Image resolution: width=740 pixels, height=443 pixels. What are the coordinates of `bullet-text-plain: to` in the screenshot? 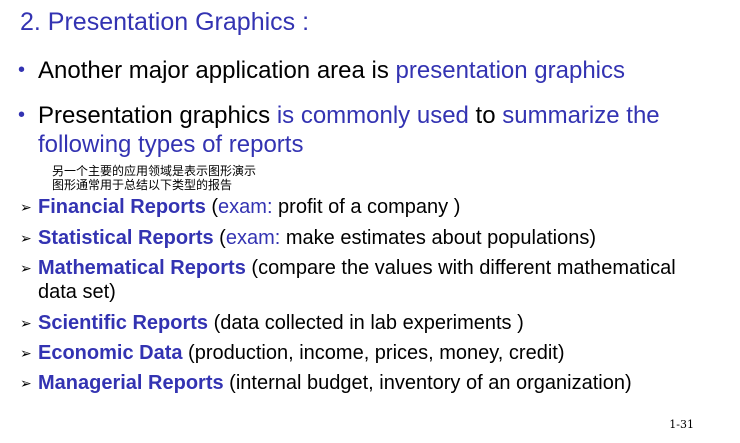 It's located at (485, 115).